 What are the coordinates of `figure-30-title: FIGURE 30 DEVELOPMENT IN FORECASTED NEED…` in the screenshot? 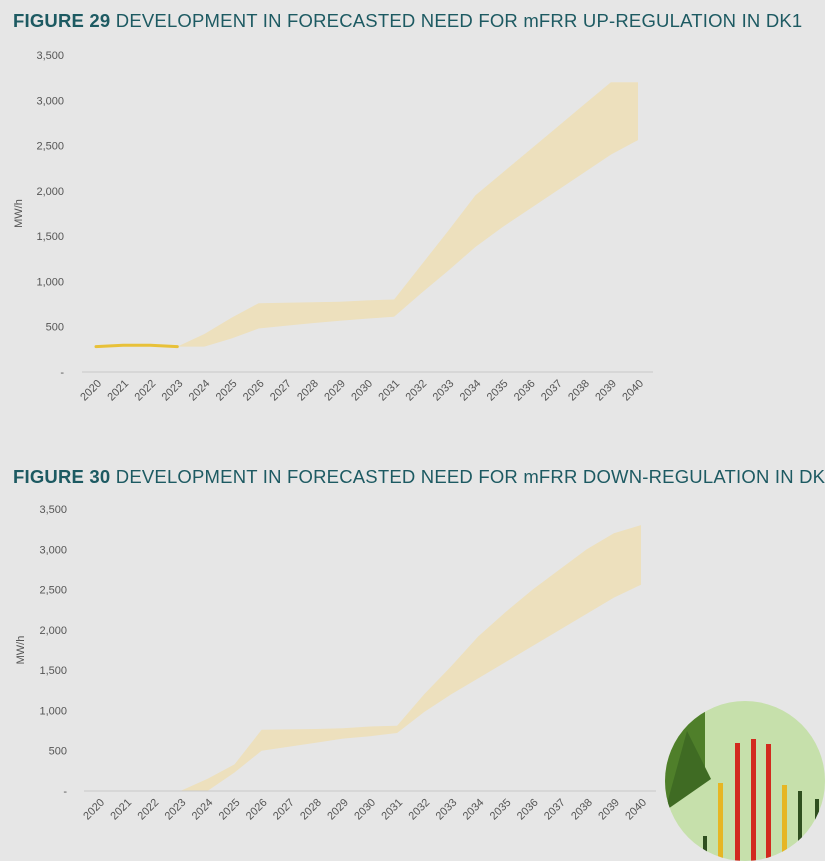 It's located at (419, 477).